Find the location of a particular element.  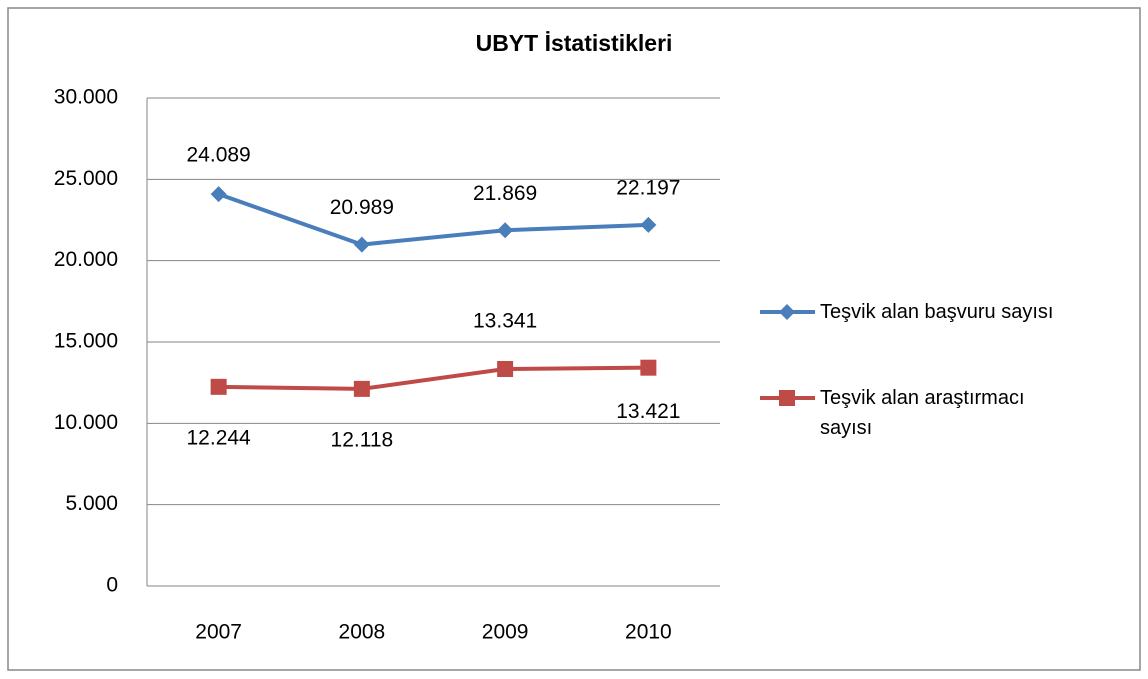

y-tick-label: 25.000 is located at coordinates (86, 178).